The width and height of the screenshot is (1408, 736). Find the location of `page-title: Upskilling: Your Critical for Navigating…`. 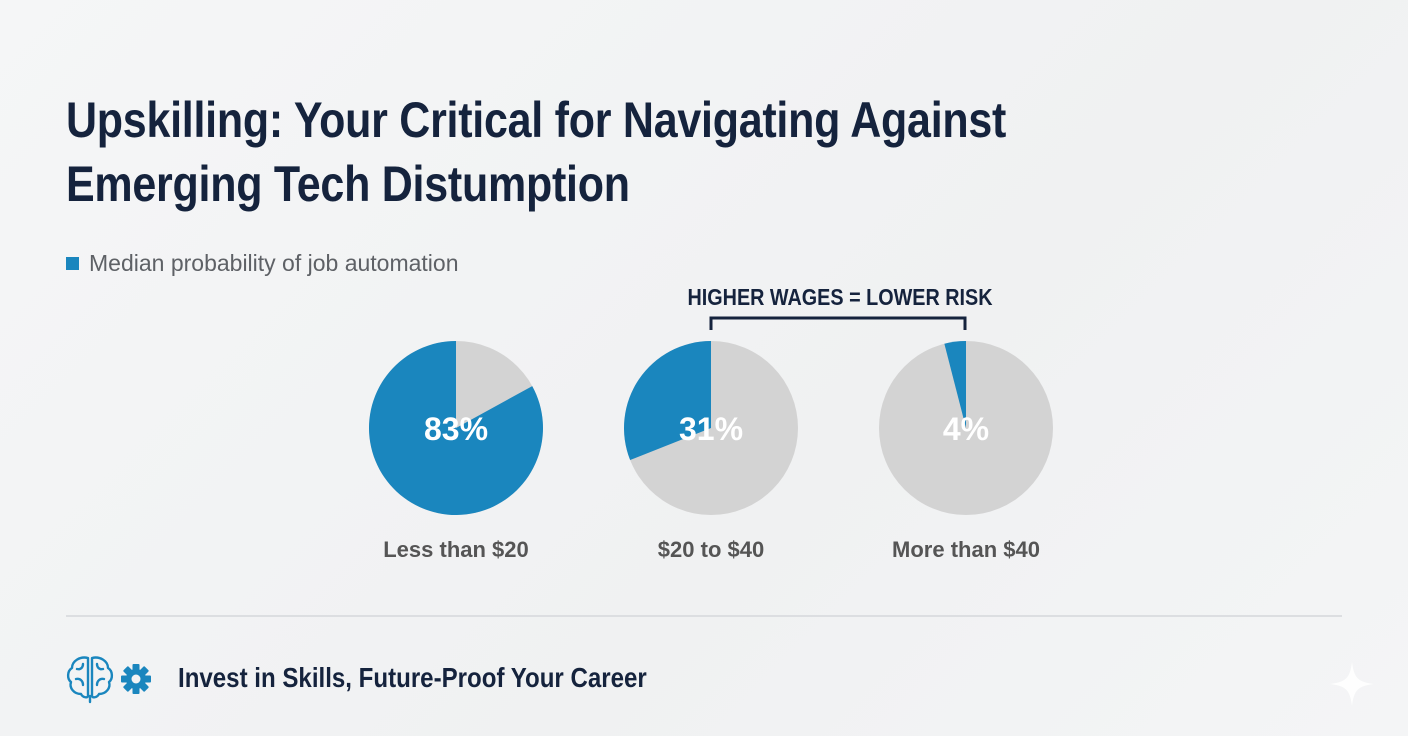

page-title: Upskilling: Your Critical for Navigating… is located at coordinates (582, 152).